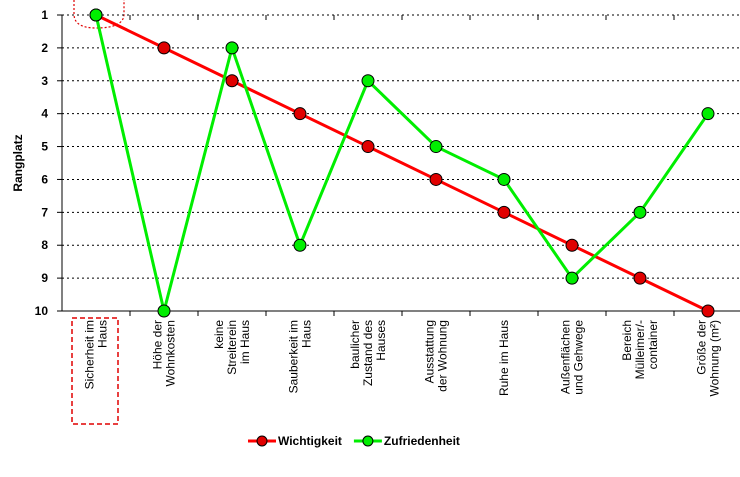 This screenshot has height=477, width=740. Describe the element at coordinates (44, 15) in the screenshot. I see `y-tick-label: 1` at that location.